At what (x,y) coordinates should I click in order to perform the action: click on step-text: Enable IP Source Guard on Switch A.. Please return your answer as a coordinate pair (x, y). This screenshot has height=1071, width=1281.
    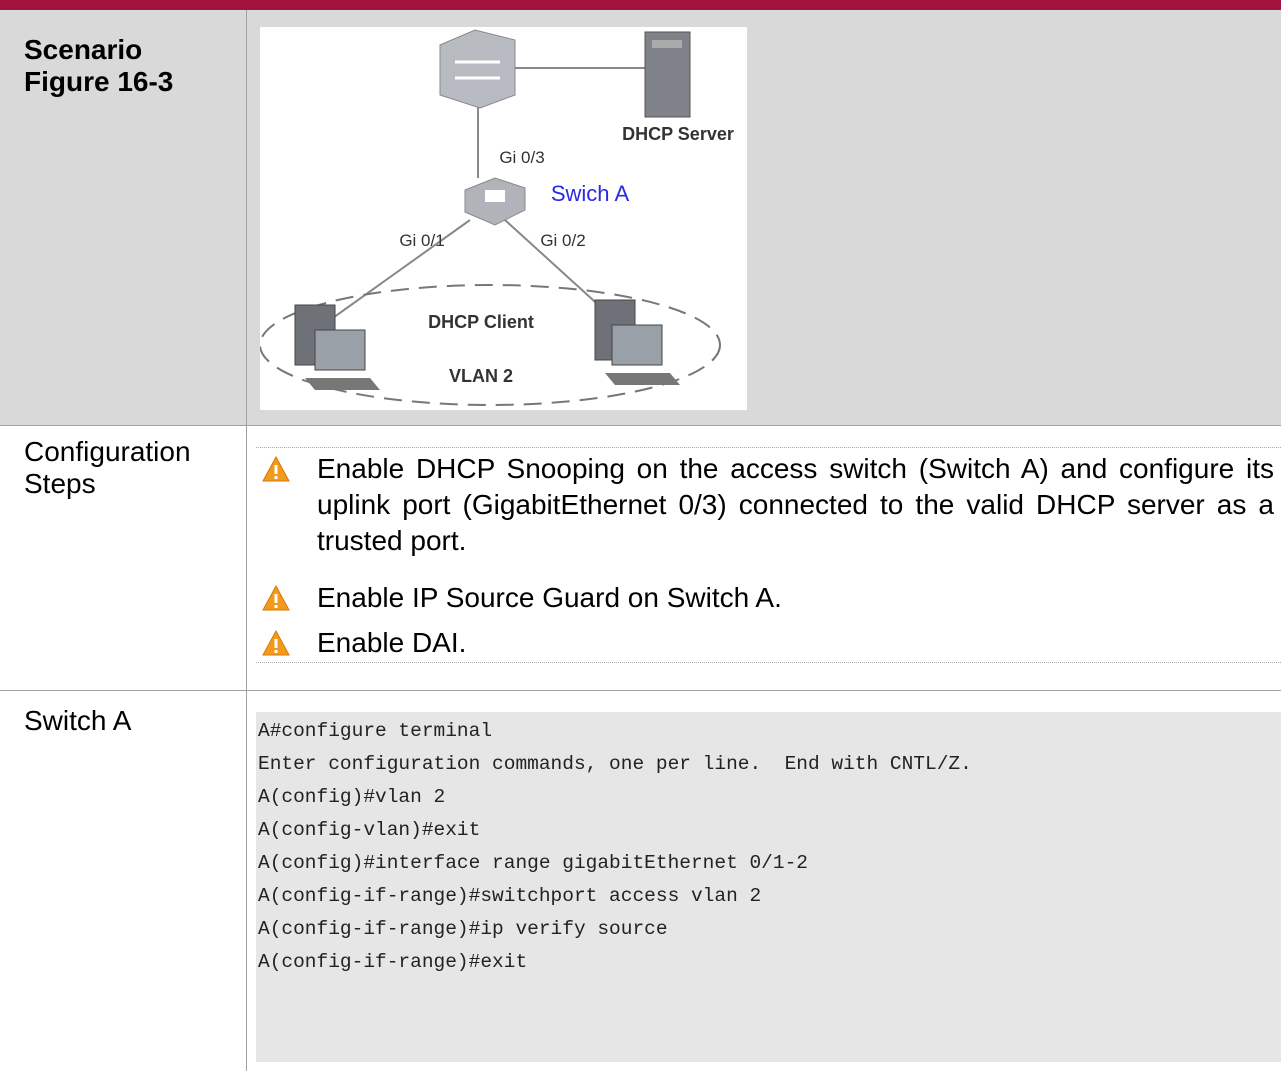
    Looking at the image, I should click on (549, 597).